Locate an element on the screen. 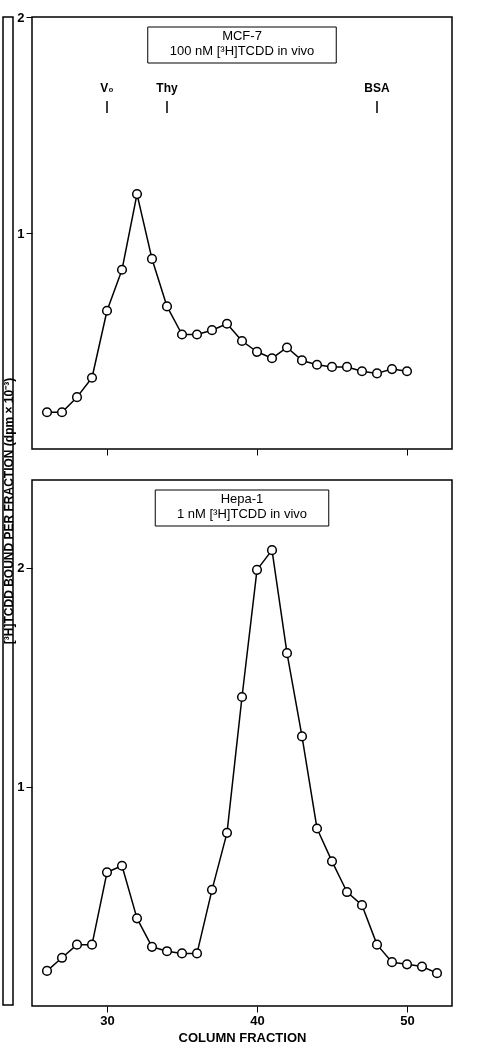 This screenshot has height=1064, width=488. y-axis-title: [³H]TCDD BOUND PER FRACTION (dpm × 10⁻³) is located at coordinates (9, 511).